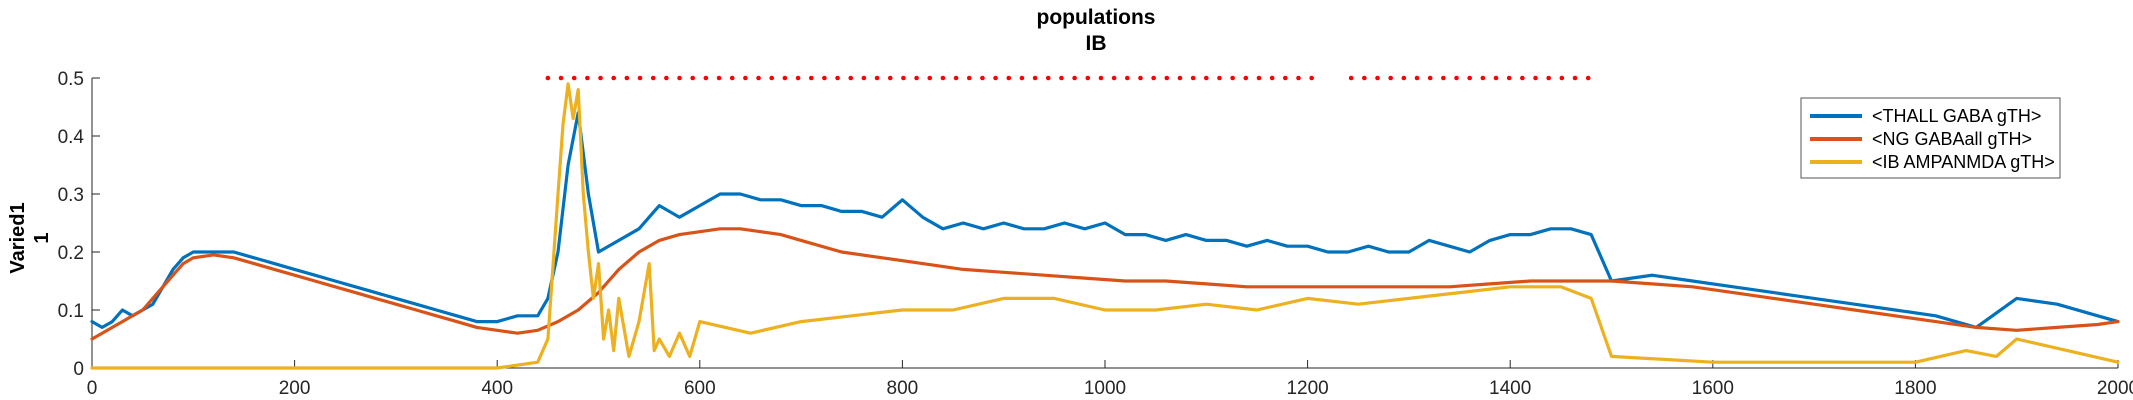 The image size is (2133, 400). I want to click on chart-subtitle: IB, so click(1096, 43).